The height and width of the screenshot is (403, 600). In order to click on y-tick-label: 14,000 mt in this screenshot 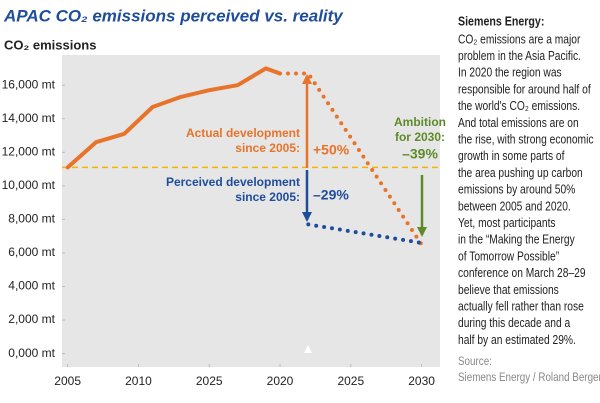, I will do `click(29, 118)`.